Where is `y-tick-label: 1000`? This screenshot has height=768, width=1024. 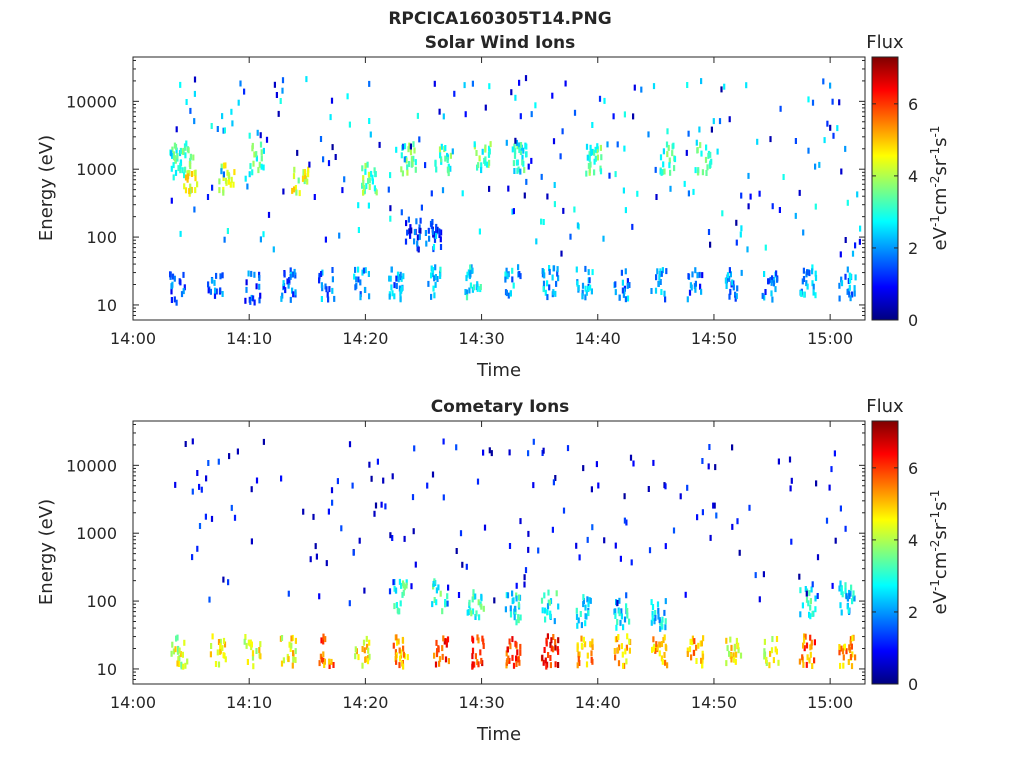
y-tick-label: 1000 is located at coordinates (96, 533).